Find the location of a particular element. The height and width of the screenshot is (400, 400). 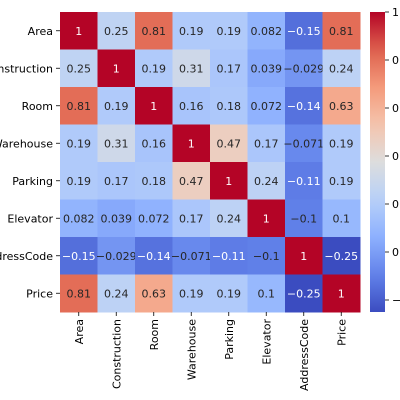

colorbar-tick-label: 0.6 is located at coordinates (396, 108).